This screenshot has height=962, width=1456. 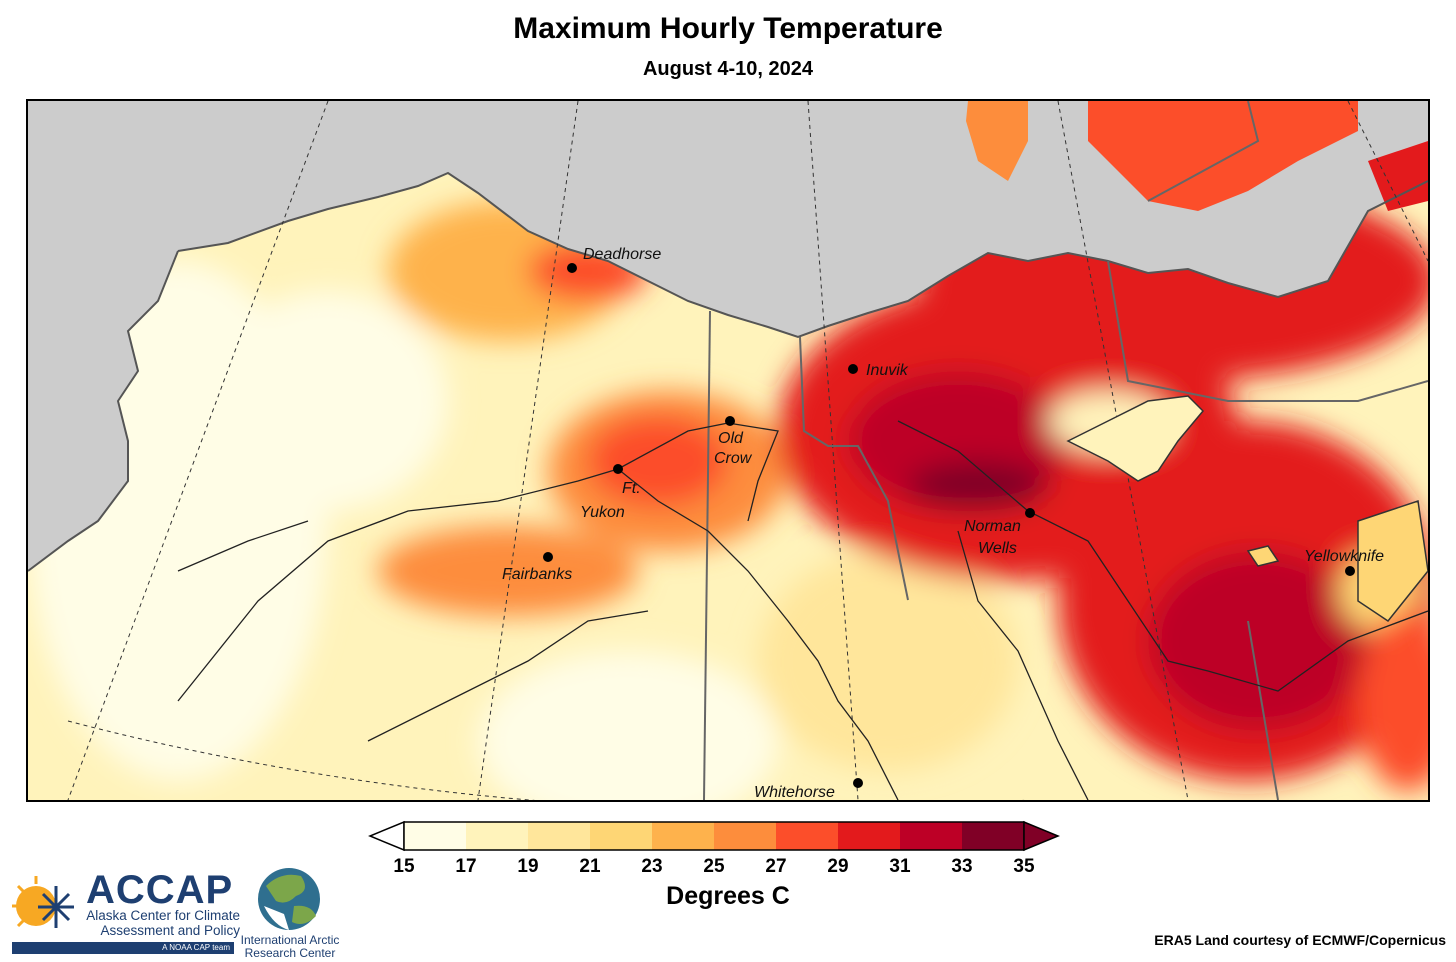 I want to click on norman-wells-label: Norman, so click(x=992, y=526).